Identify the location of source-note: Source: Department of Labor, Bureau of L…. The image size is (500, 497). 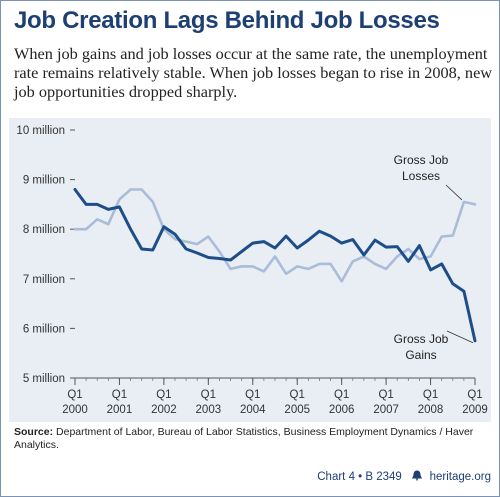
(254, 439).